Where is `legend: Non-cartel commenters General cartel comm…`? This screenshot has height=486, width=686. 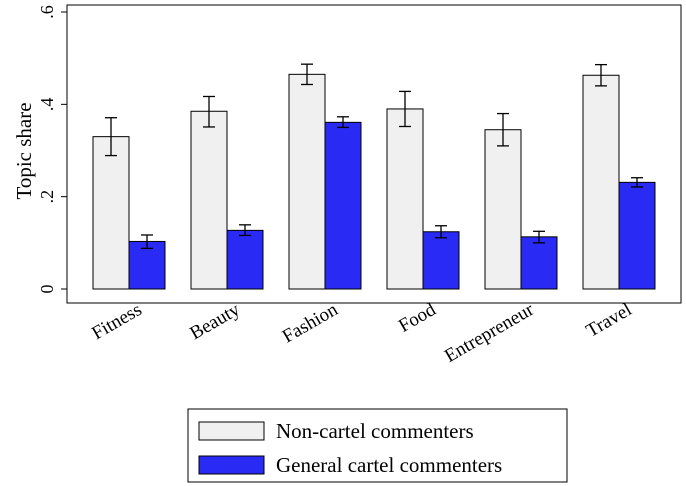
legend: Non-cartel commenters General cartel comm… is located at coordinates (377, 445).